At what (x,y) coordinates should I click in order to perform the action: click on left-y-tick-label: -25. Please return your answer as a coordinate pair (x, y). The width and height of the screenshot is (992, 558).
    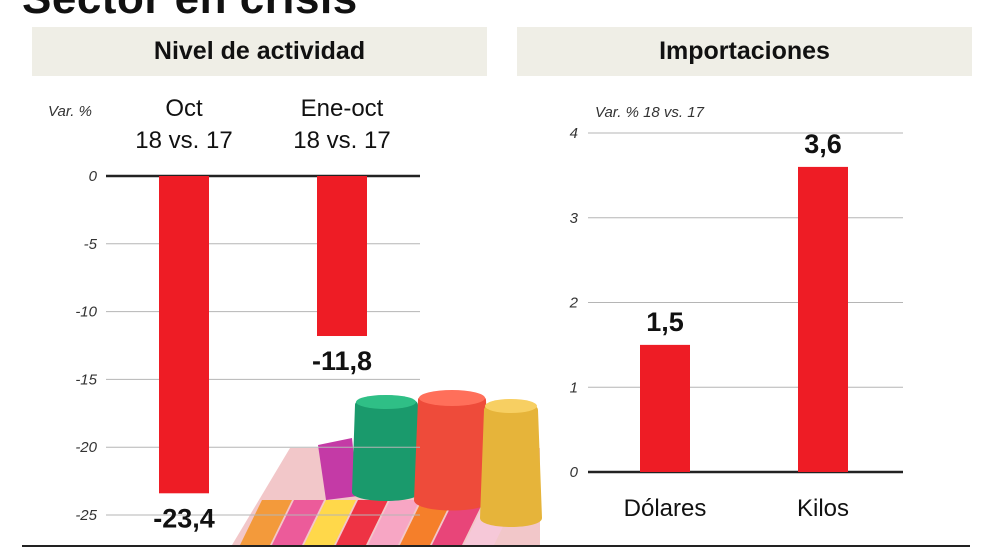
    Looking at the image, I should click on (86, 515).